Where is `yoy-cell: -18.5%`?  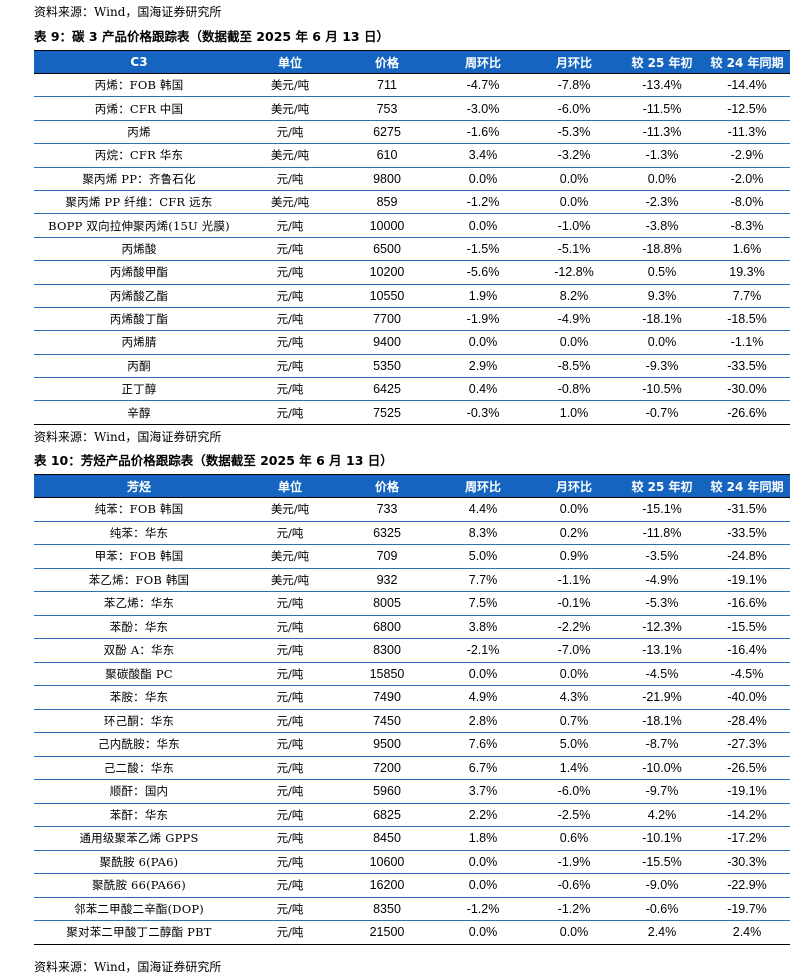 yoy-cell: -18.5% is located at coordinates (747, 319).